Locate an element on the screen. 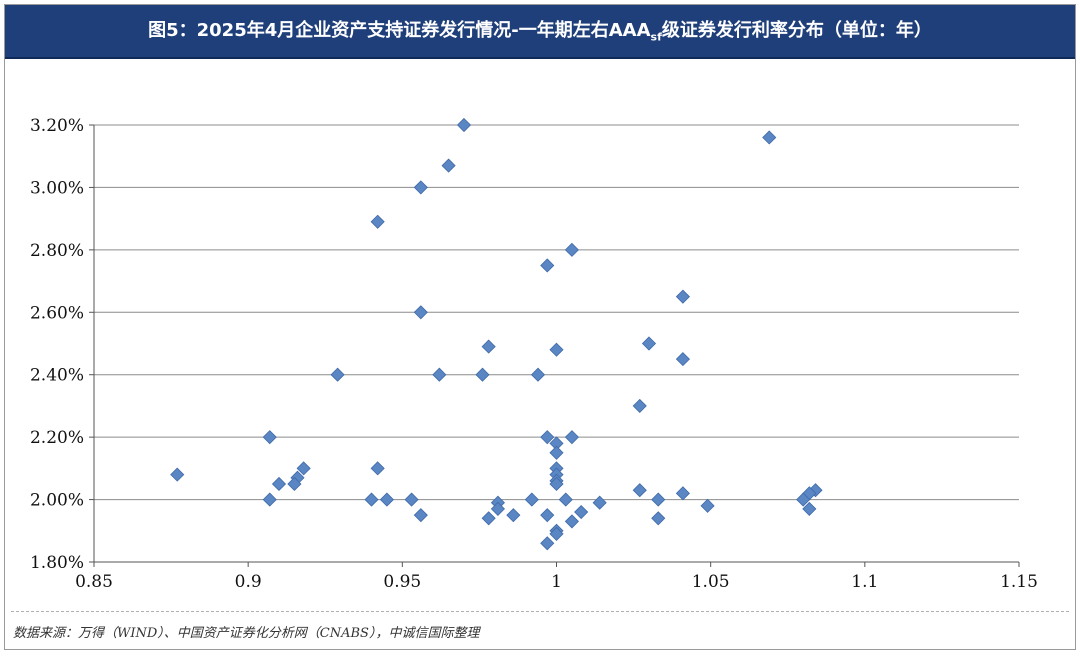 The image size is (1080, 656). y-tick-label: 3.20% is located at coordinates (57, 126).